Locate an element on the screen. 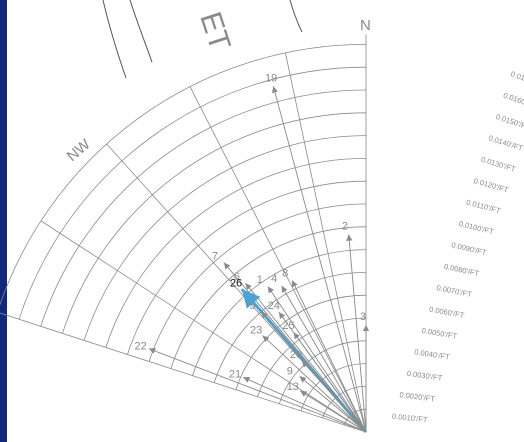  vector-label-6: 6 is located at coordinates (237, 277).